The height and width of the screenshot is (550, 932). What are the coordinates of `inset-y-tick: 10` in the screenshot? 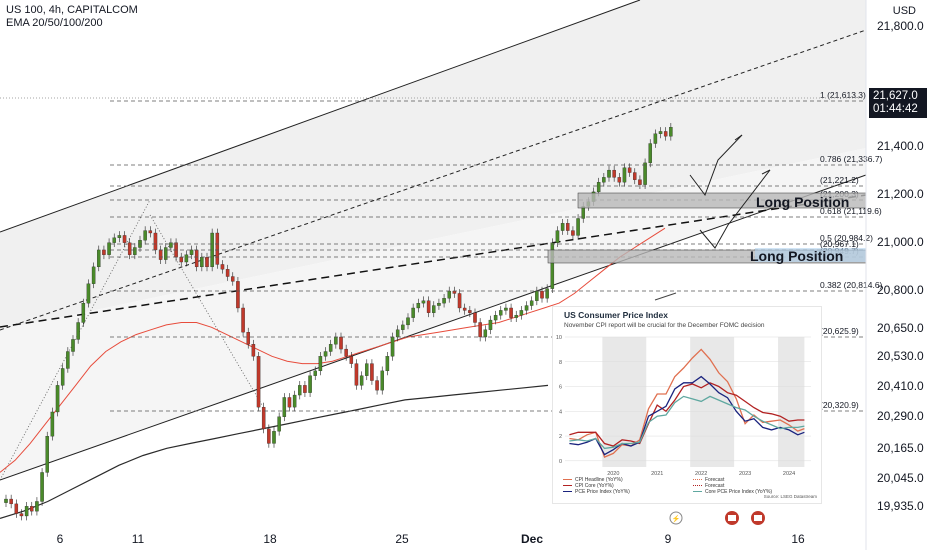 It's located at (559, 338).